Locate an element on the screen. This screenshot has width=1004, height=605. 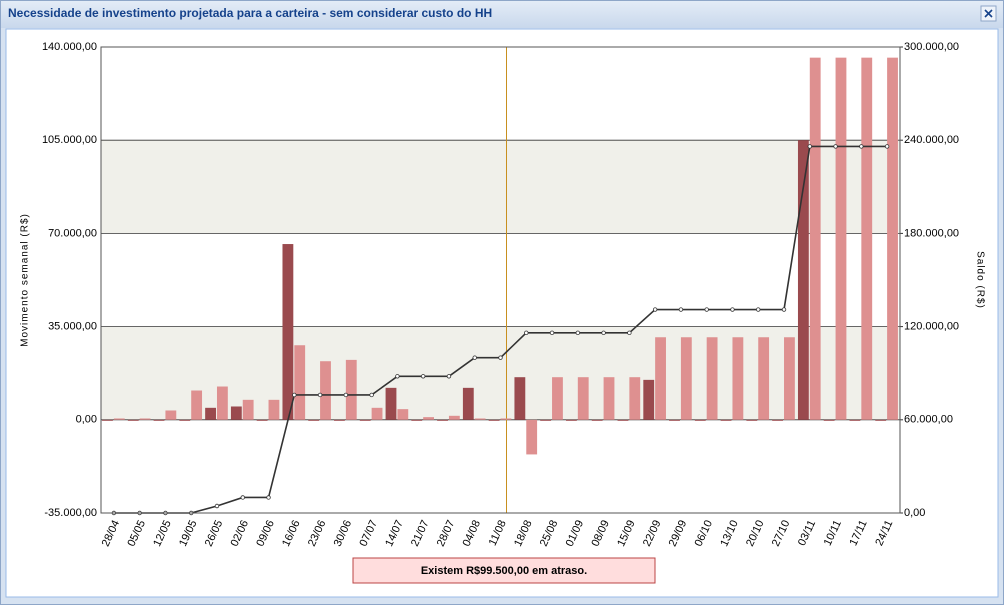
close-button is located at coordinates (988, 13).